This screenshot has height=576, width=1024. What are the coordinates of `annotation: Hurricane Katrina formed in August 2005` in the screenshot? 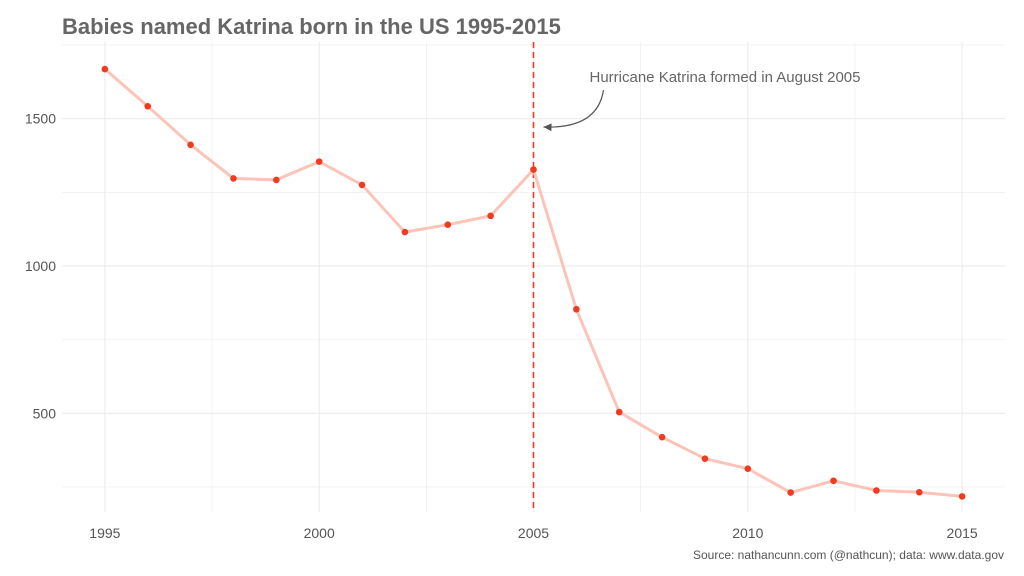 It's located at (702, 100).